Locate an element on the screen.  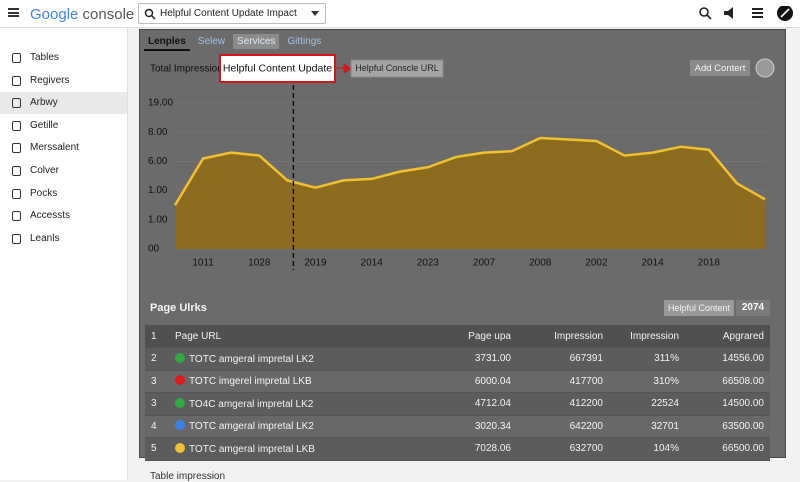
x-tick-label: 1011 is located at coordinates (203, 263).